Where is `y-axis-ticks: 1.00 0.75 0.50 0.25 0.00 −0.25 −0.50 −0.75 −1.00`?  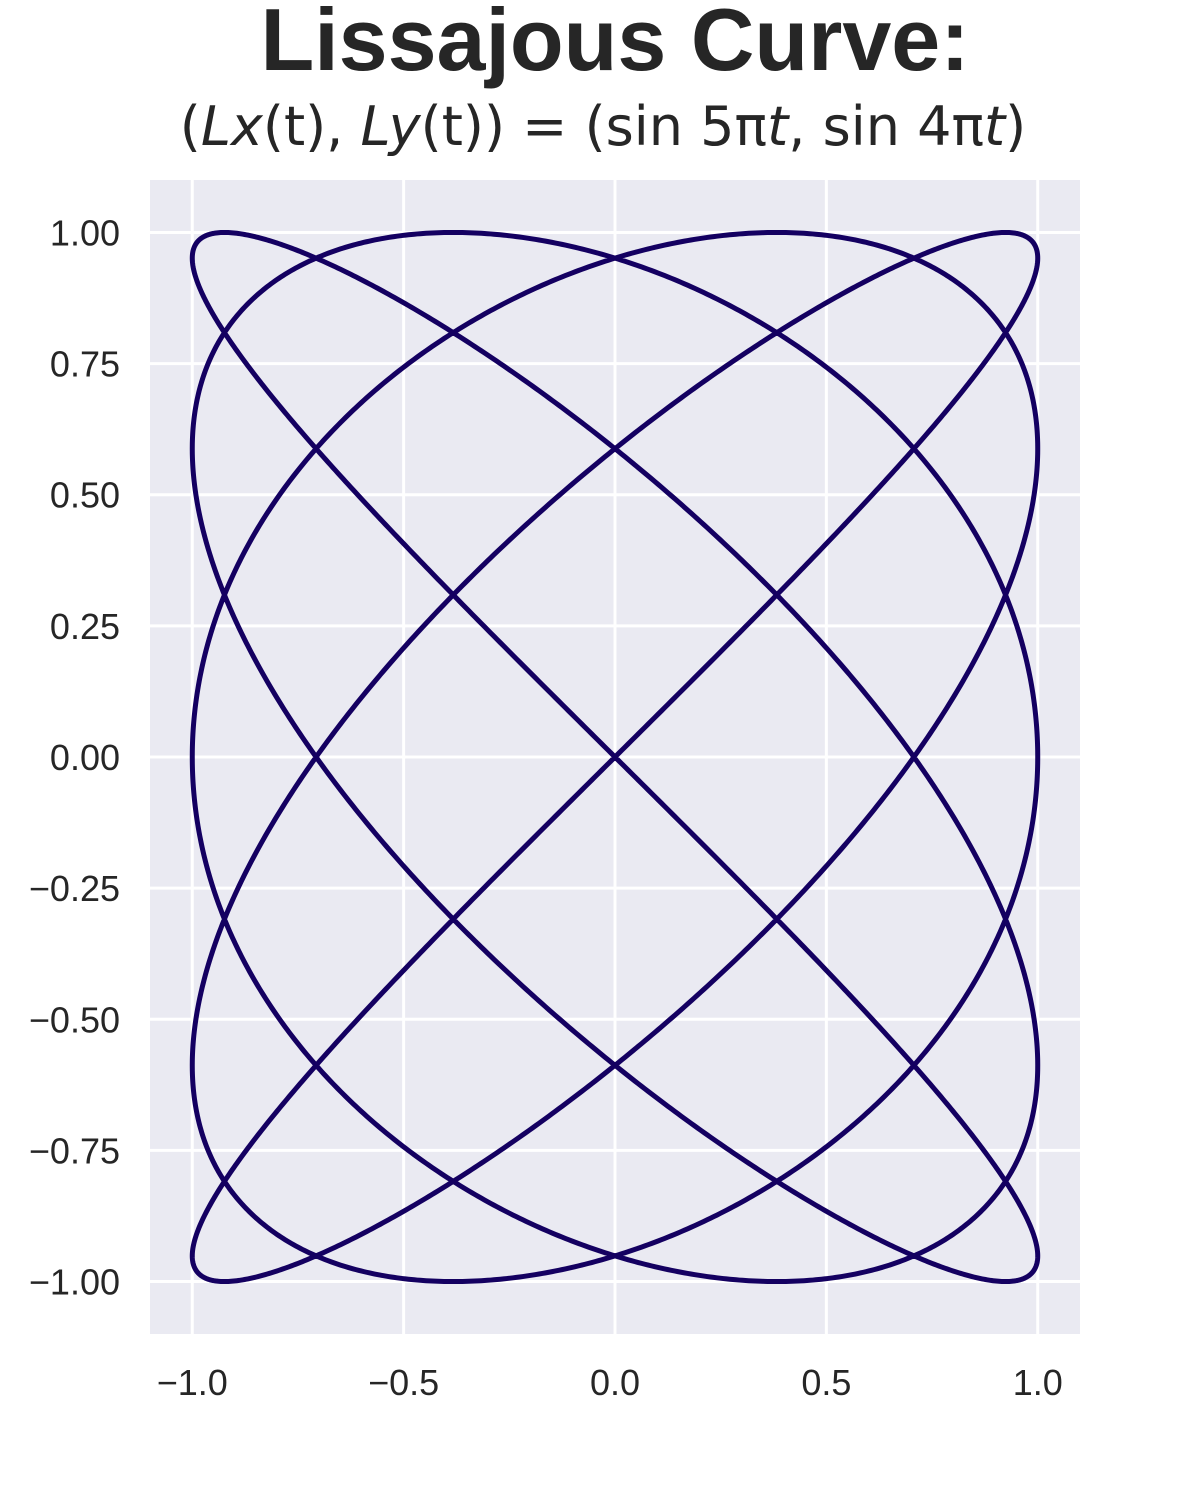 y-axis-ticks: 1.00 0.75 0.50 0.25 0.00 −0.25 −0.50 −0.75 −1.00 is located at coordinates (74, 757).